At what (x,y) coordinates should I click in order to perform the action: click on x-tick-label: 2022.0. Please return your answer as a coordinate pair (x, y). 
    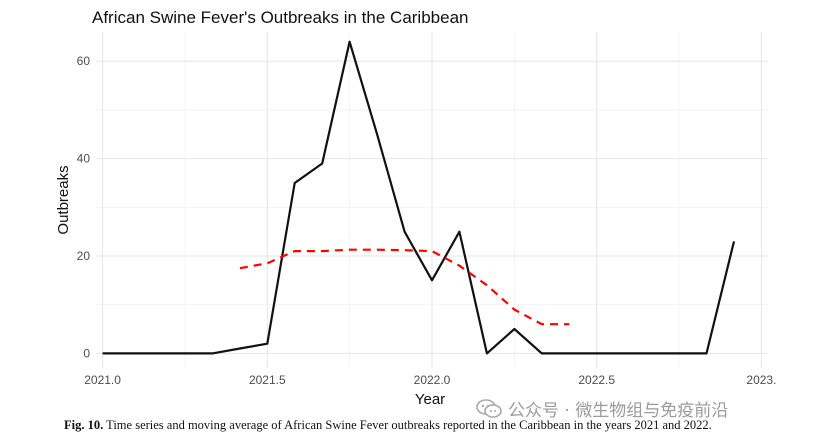
    Looking at the image, I should click on (432, 380).